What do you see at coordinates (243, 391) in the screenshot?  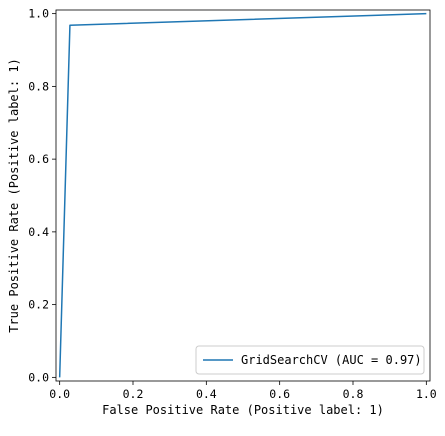 I see `x-axis-ticks: 0.0 0.2 0.4 0.6 0.8 1.0` at bounding box center [243, 391].